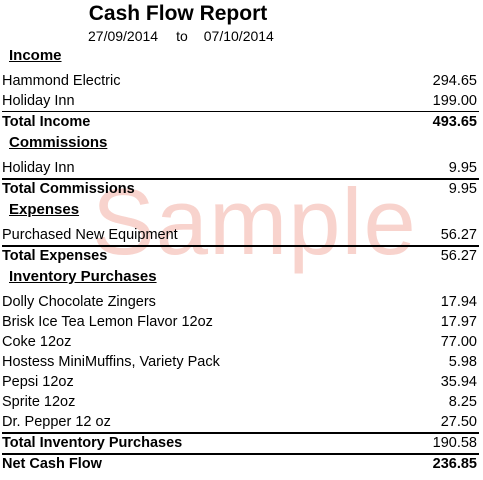 This screenshot has width=483, height=480. I want to click on end-date: 07/10/2014, so click(238, 36).